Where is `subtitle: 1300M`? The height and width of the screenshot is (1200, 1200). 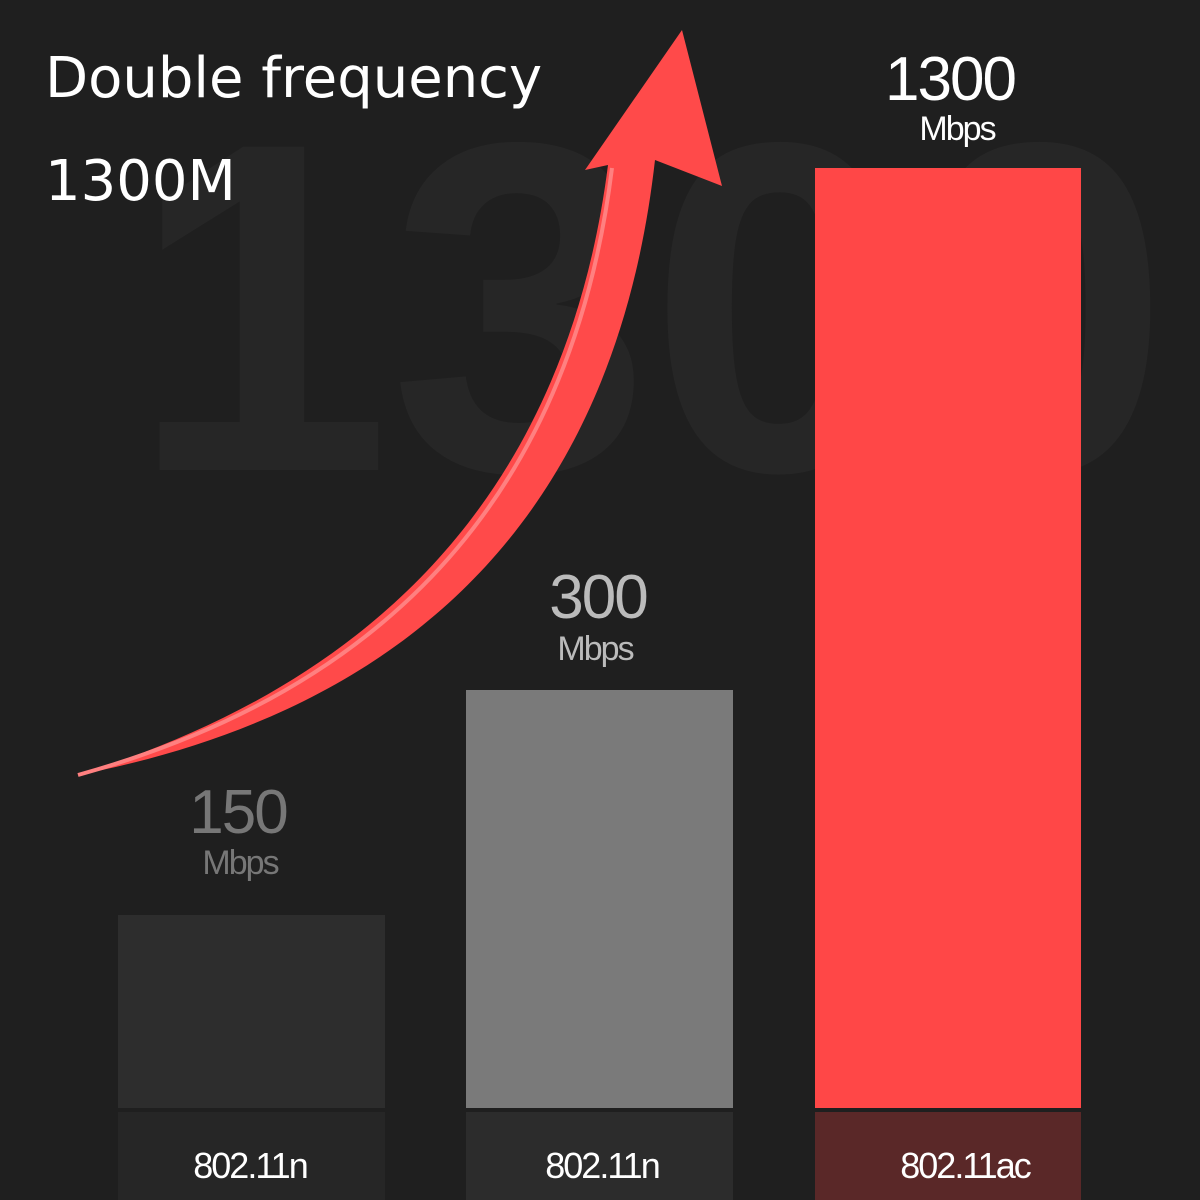
subtitle: 1300M is located at coordinates (140, 181).